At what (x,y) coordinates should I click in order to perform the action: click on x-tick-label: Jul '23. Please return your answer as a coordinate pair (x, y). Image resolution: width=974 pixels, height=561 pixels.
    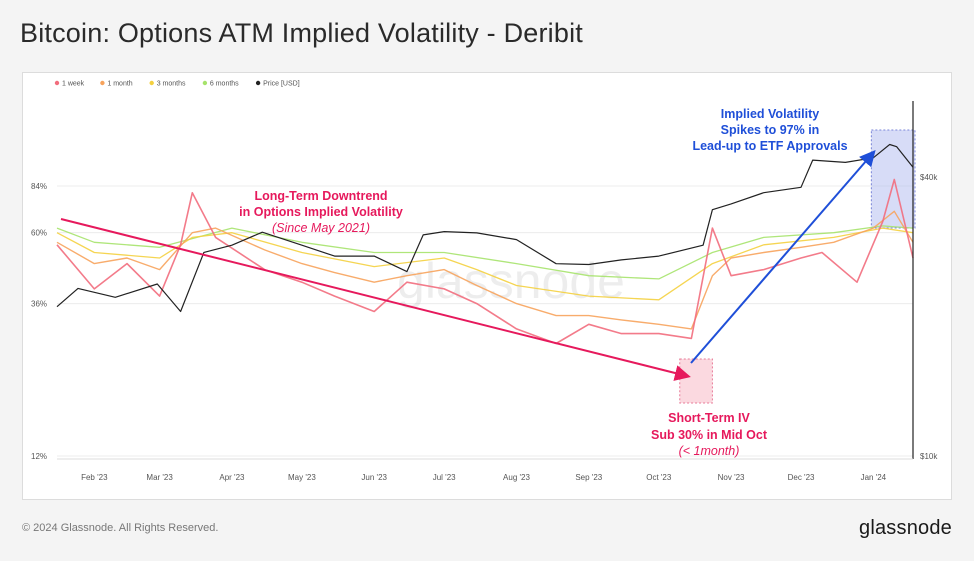
    Looking at the image, I should click on (444, 477).